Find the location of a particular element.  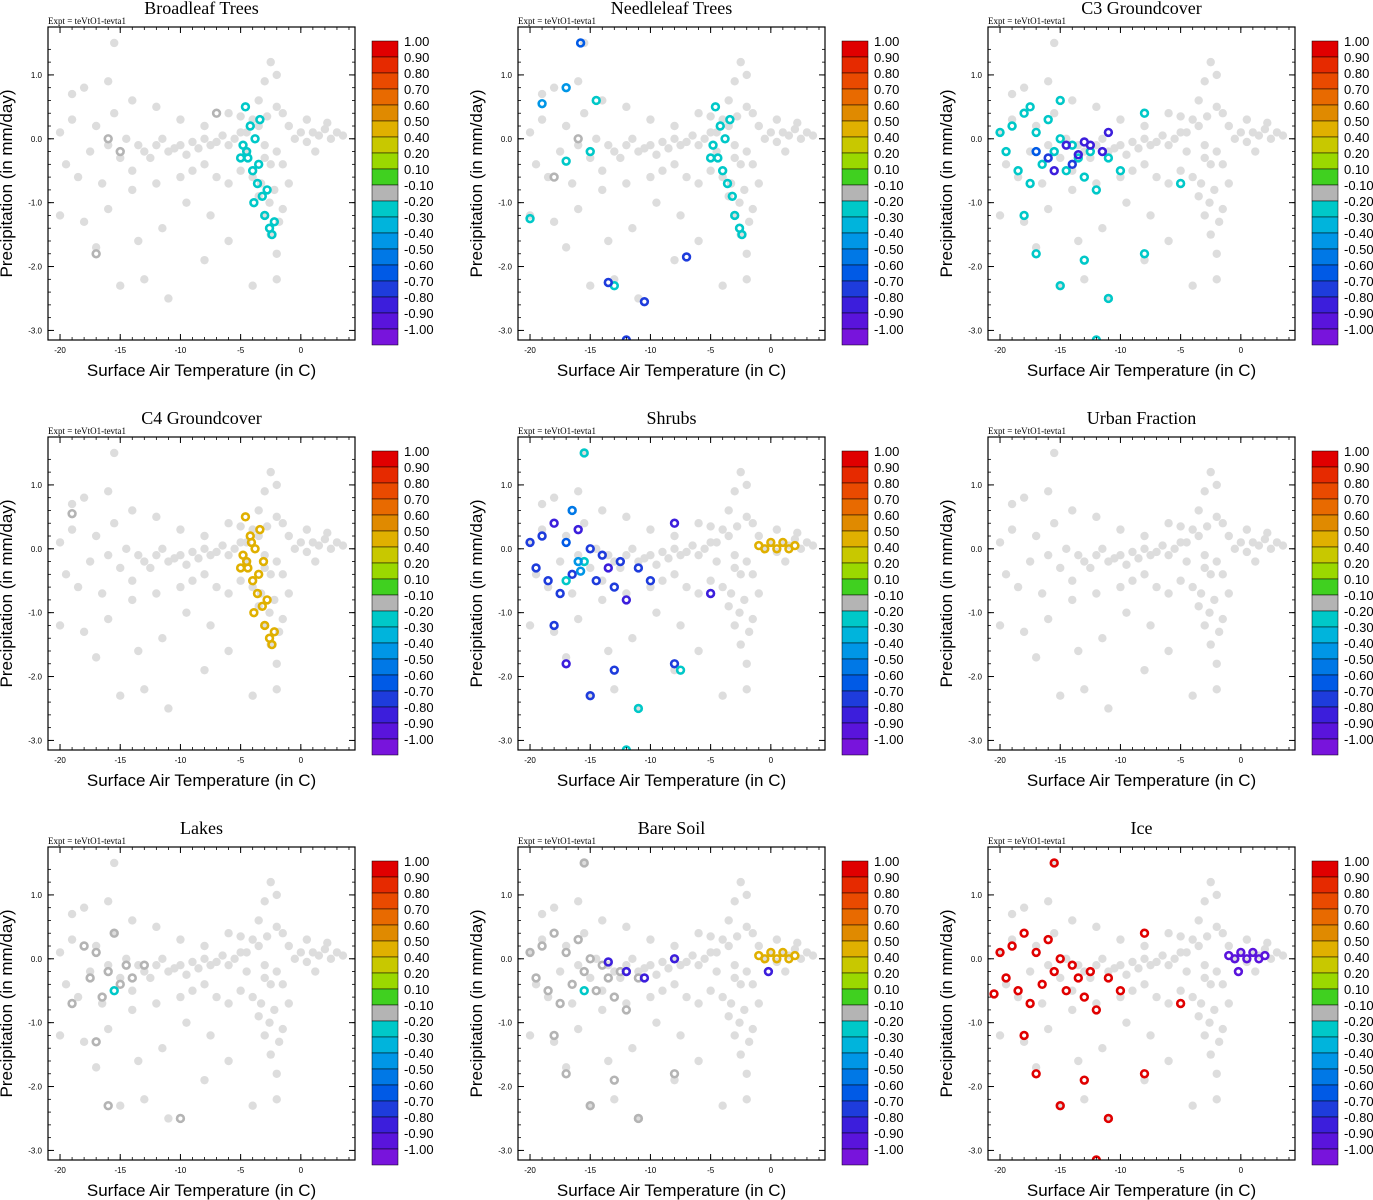

x-tick-label: -20 is located at coordinates (60, 350).